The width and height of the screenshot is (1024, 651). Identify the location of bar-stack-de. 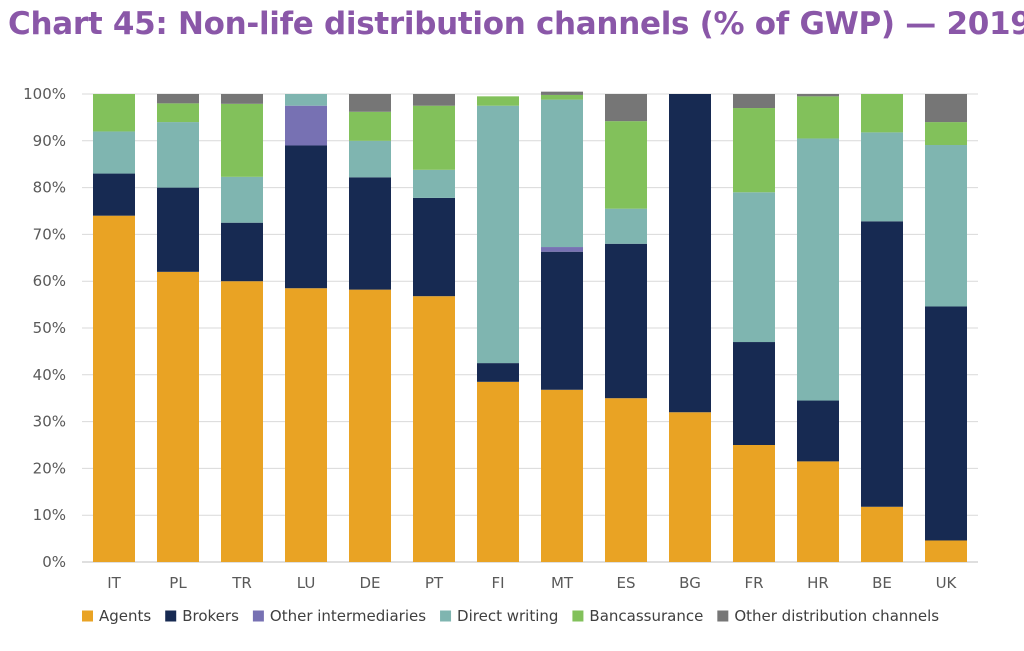
(370, 328).